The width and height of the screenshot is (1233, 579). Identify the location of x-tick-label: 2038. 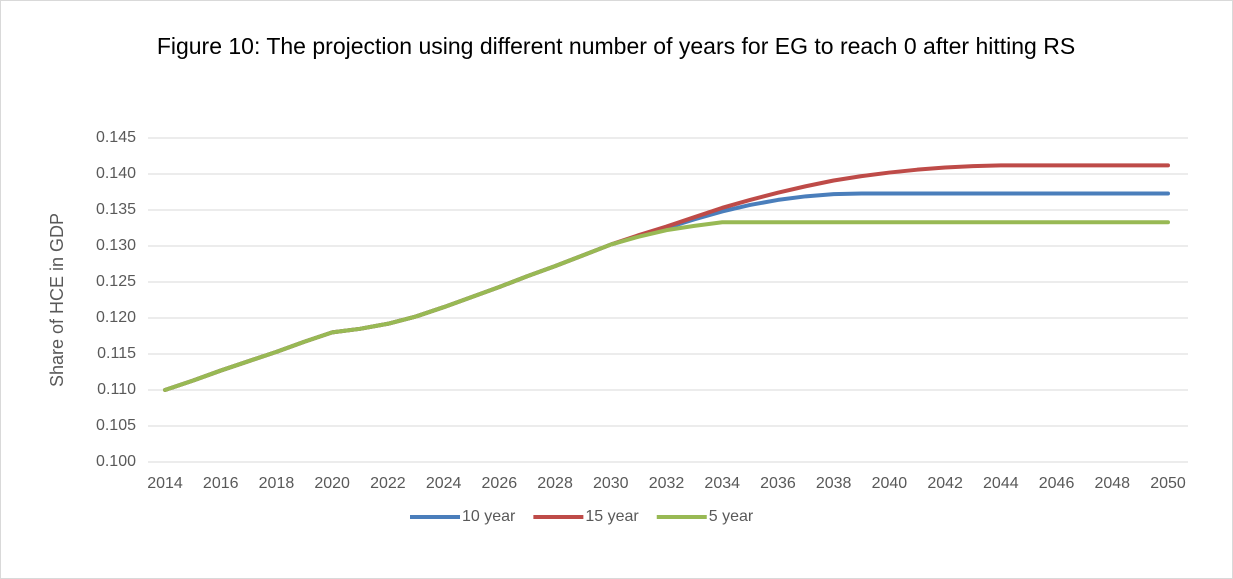
(834, 483).